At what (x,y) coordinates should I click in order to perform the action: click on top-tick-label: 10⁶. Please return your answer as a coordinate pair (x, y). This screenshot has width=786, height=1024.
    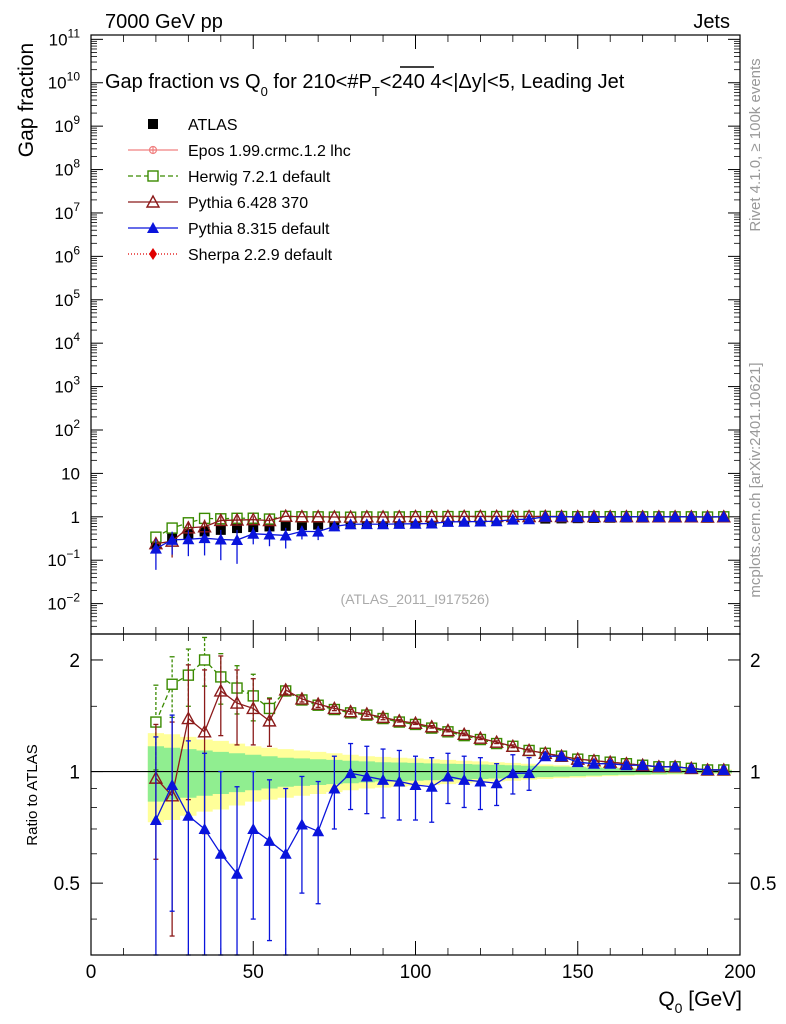
    Looking at the image, I should click on (67, 254).